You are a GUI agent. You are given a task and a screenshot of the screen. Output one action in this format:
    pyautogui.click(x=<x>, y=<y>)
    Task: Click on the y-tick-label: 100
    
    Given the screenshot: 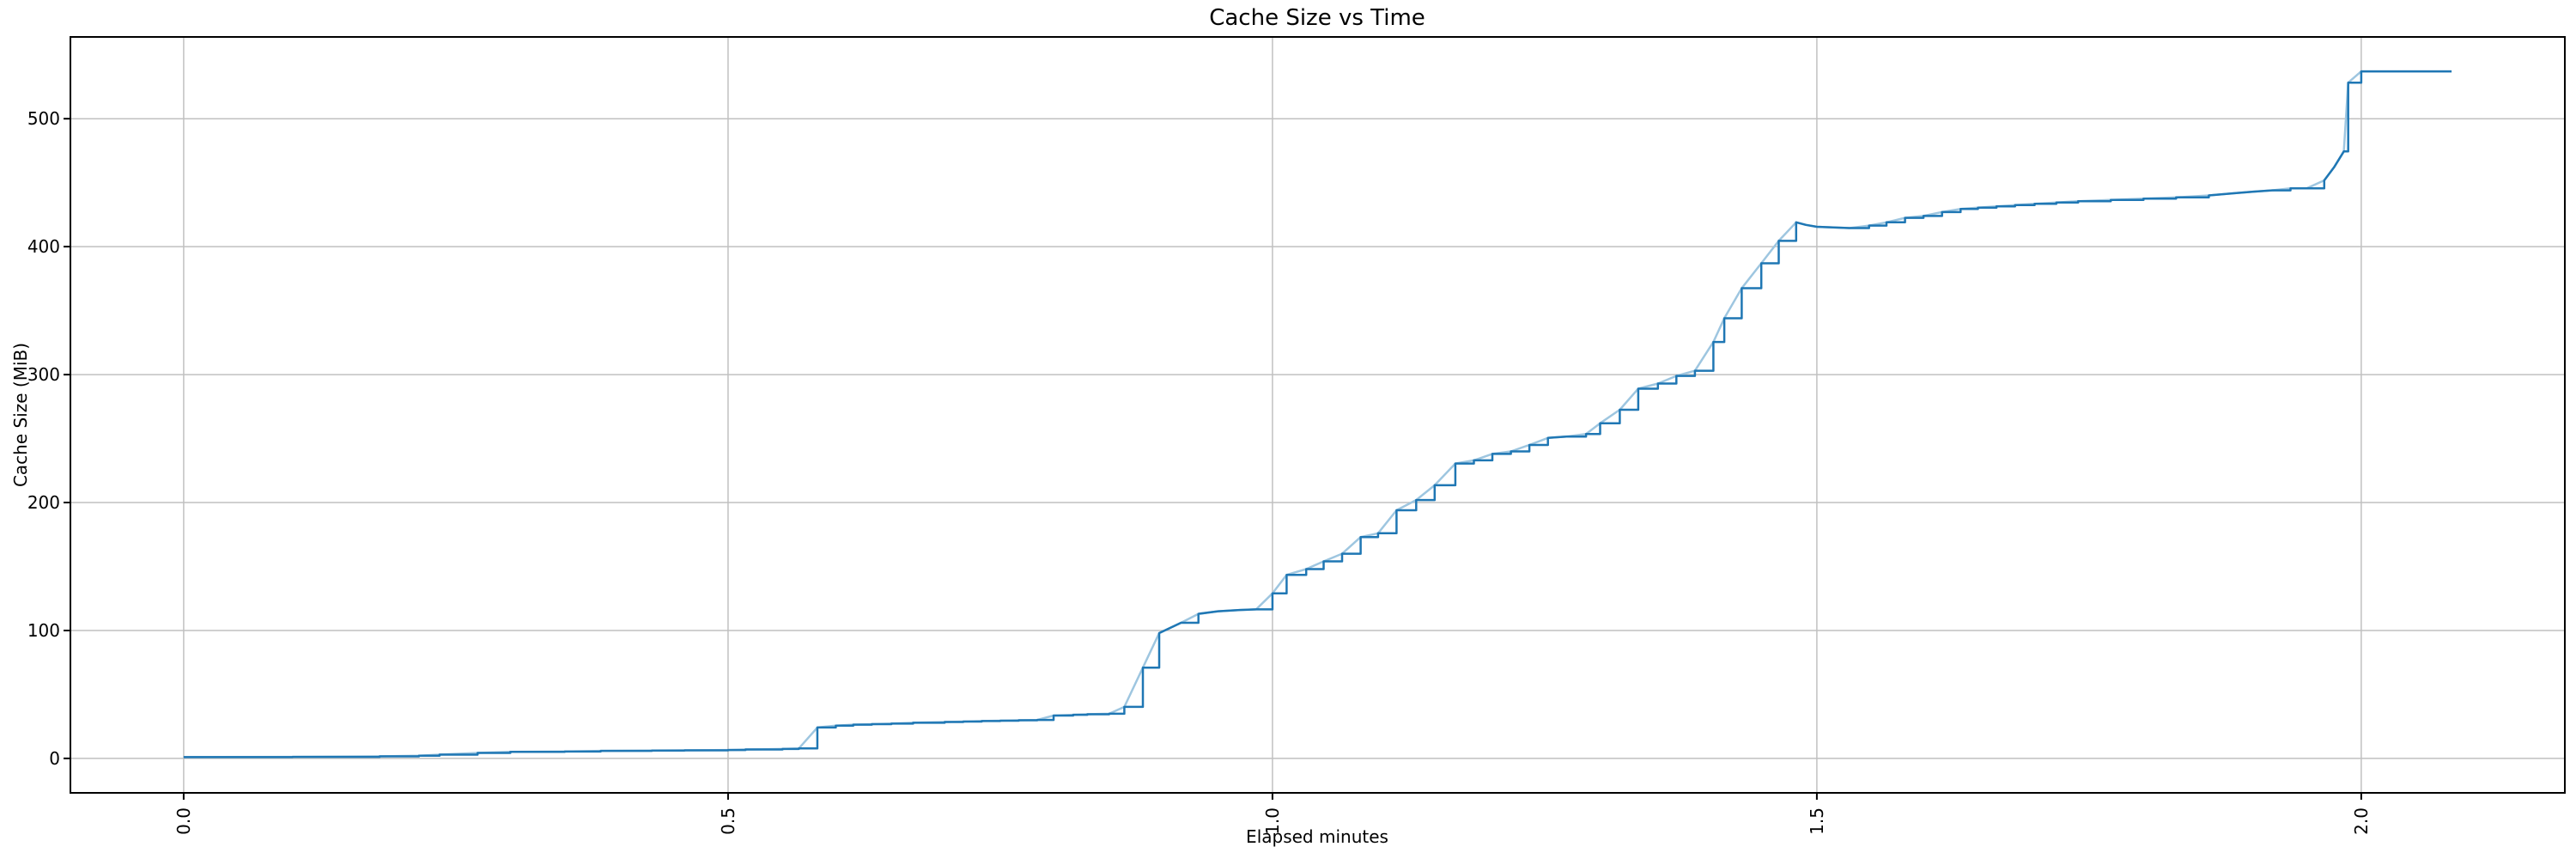 What is the action you would take?
    pyautogui.click(x=44, y=630)
    